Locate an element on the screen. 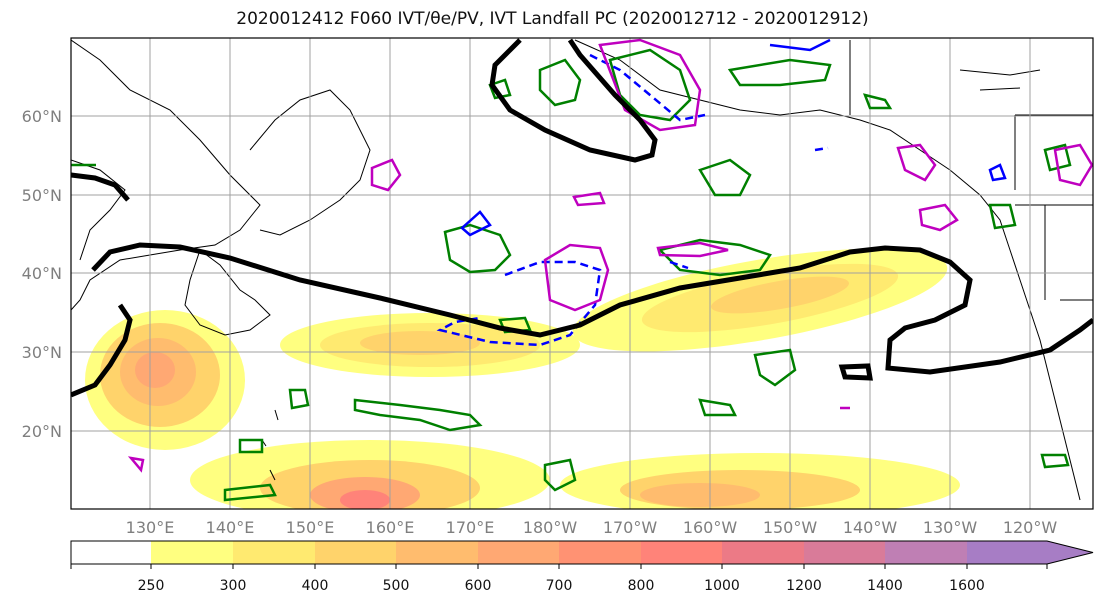 The image size is (1105, 603). colorbar-label: 800 is located at coordinates (641, 586).